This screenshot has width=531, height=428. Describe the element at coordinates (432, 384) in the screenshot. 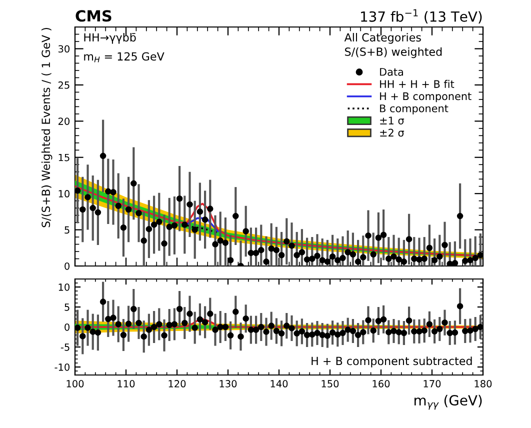

I see `x-tick-label: 170` at that location.